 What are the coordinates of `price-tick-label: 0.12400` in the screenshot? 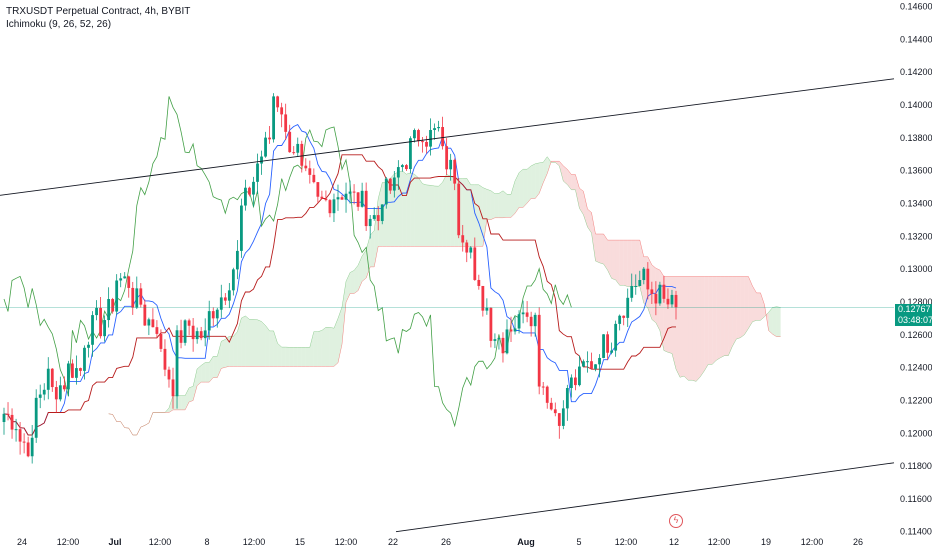 It's located at (916, 368).